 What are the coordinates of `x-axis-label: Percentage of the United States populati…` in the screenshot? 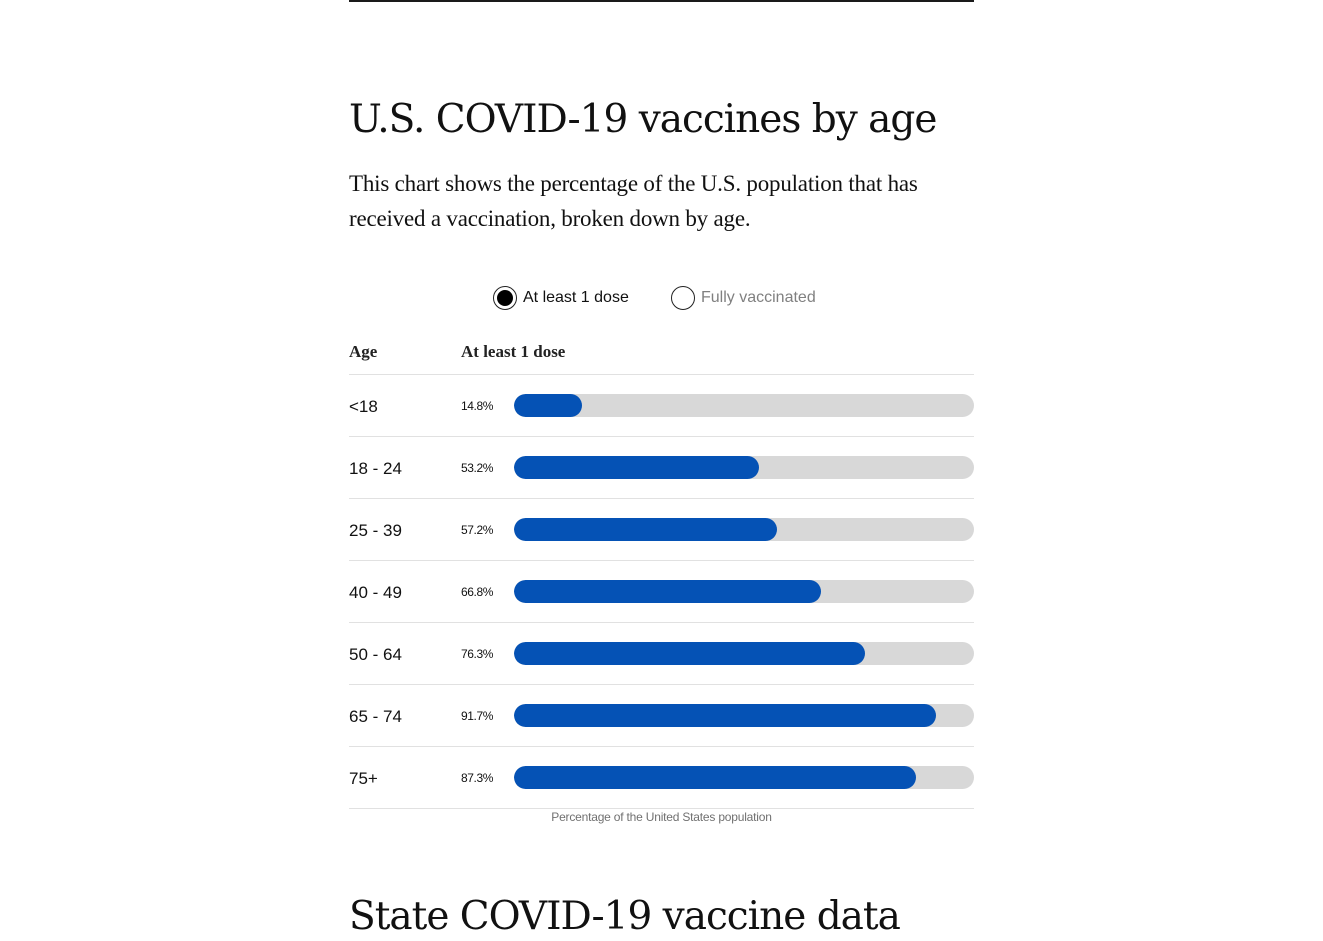 It's located at (661, 817).